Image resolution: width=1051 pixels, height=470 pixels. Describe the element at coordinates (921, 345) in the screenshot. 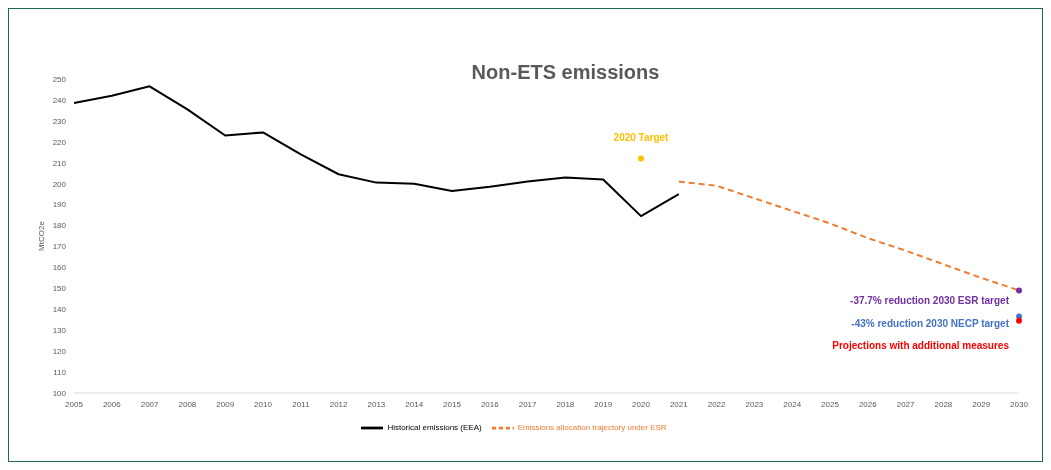

I see `series-label: Projections with additional measures` at that location.